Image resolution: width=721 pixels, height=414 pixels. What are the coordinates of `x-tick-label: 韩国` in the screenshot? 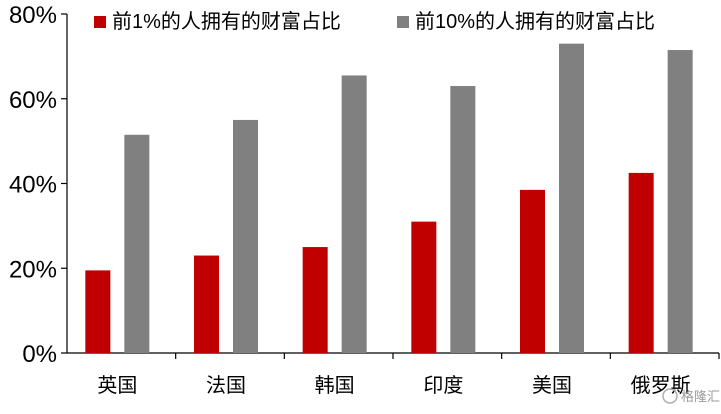 It's located at (335, 385).